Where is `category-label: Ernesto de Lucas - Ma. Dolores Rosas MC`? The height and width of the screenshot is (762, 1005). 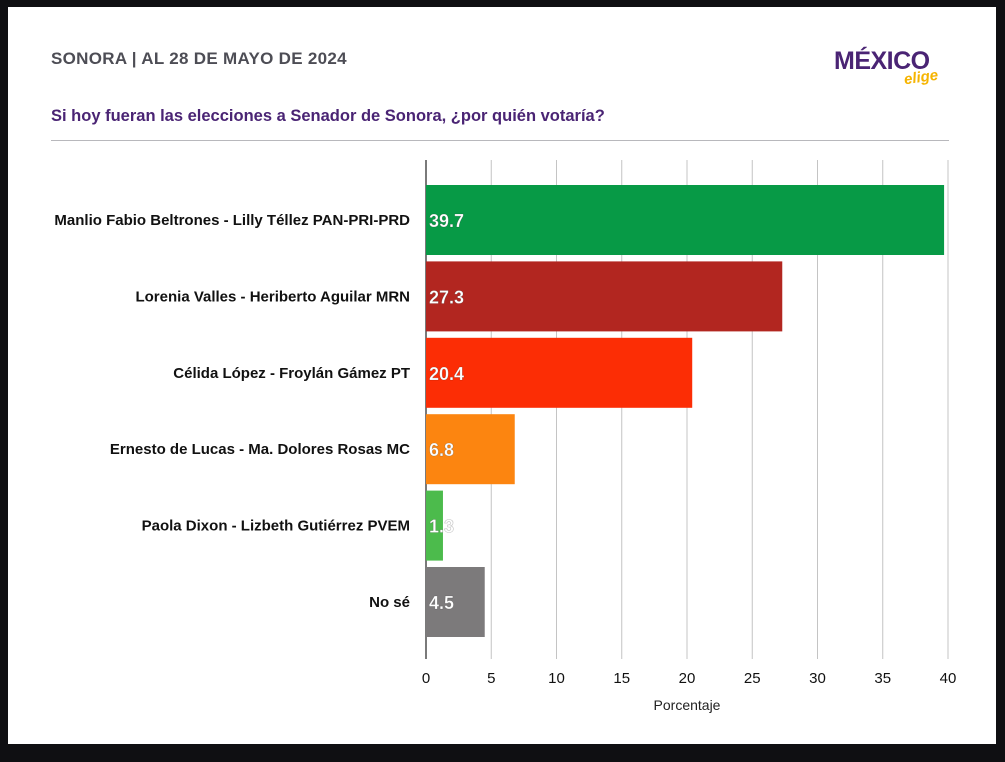 category-label: Ernesto de Lucas - Ma. Dolores Rosas MC is located at coordinates (260, 449).